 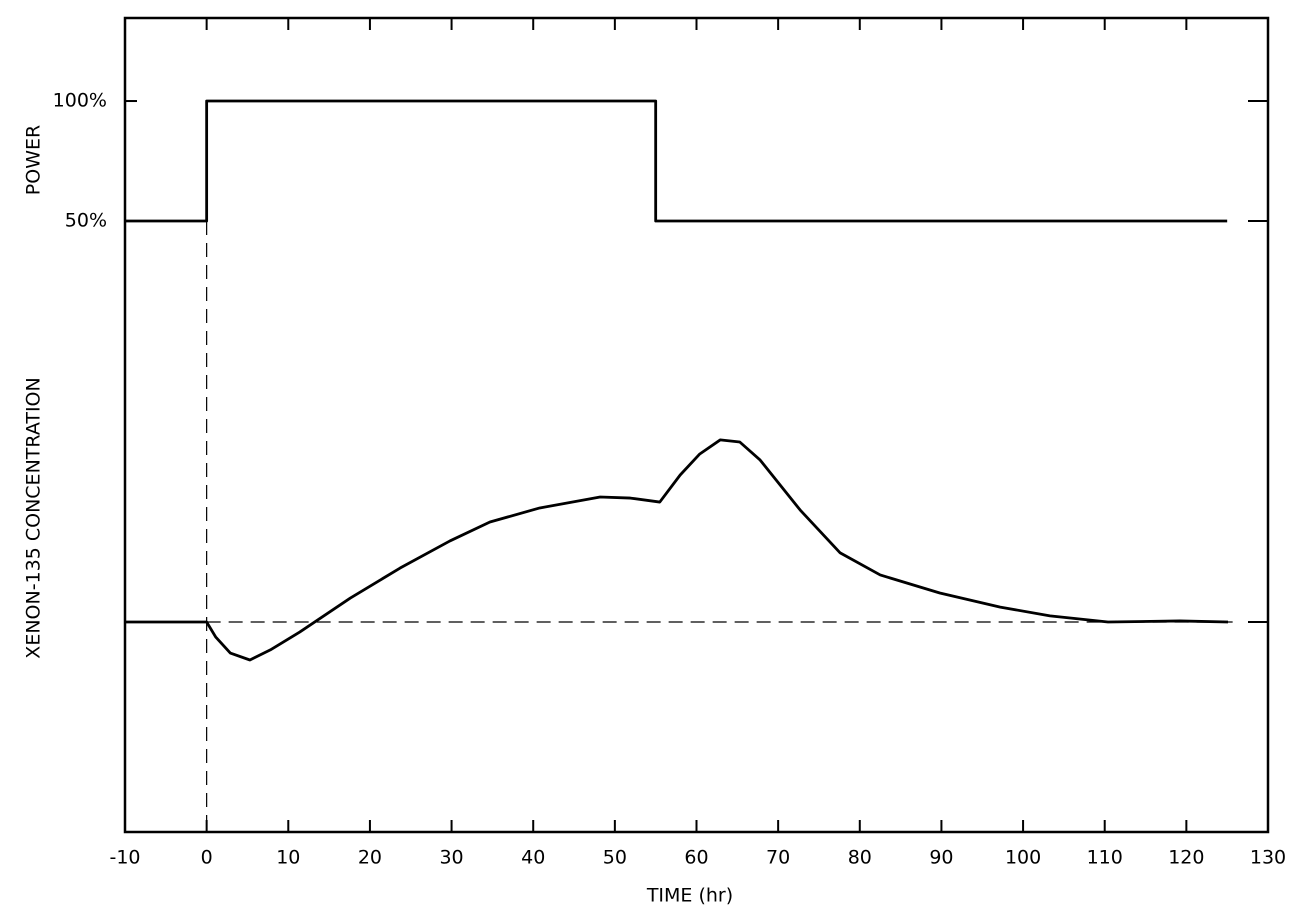 I want to click on y-tick-label: 100%, so click(x=80, y=101).